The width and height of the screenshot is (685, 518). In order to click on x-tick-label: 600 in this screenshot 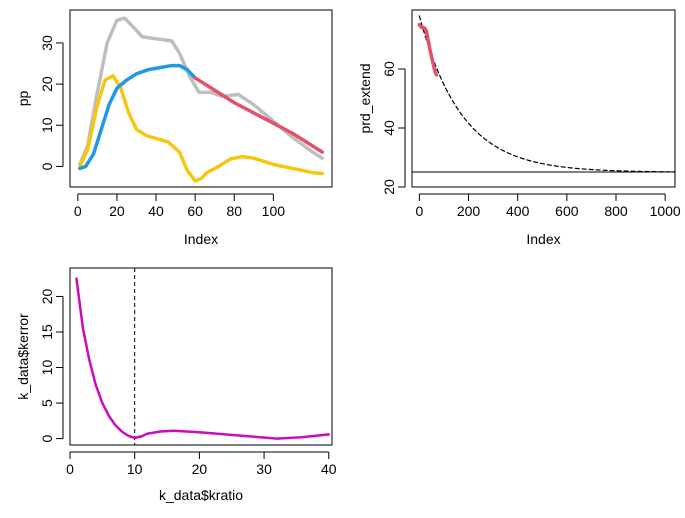, I will do `click(567, 211)`.